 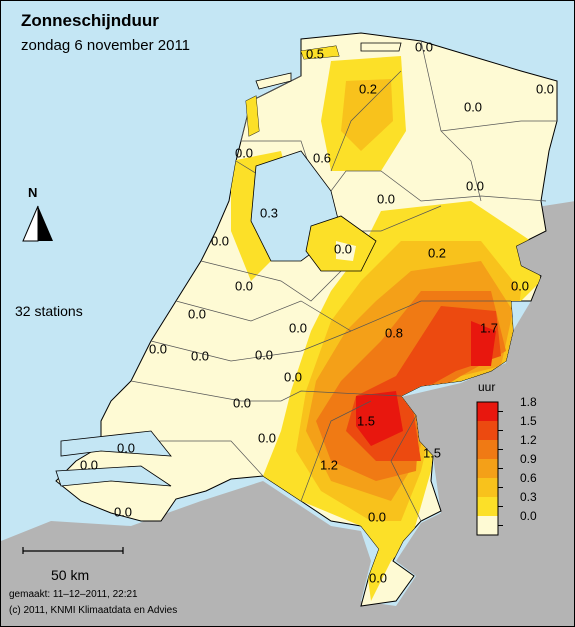 What do you see at coordinates (33, 192) in the screenshot?
I see `north-label: N` at bounding box center [33, 192].